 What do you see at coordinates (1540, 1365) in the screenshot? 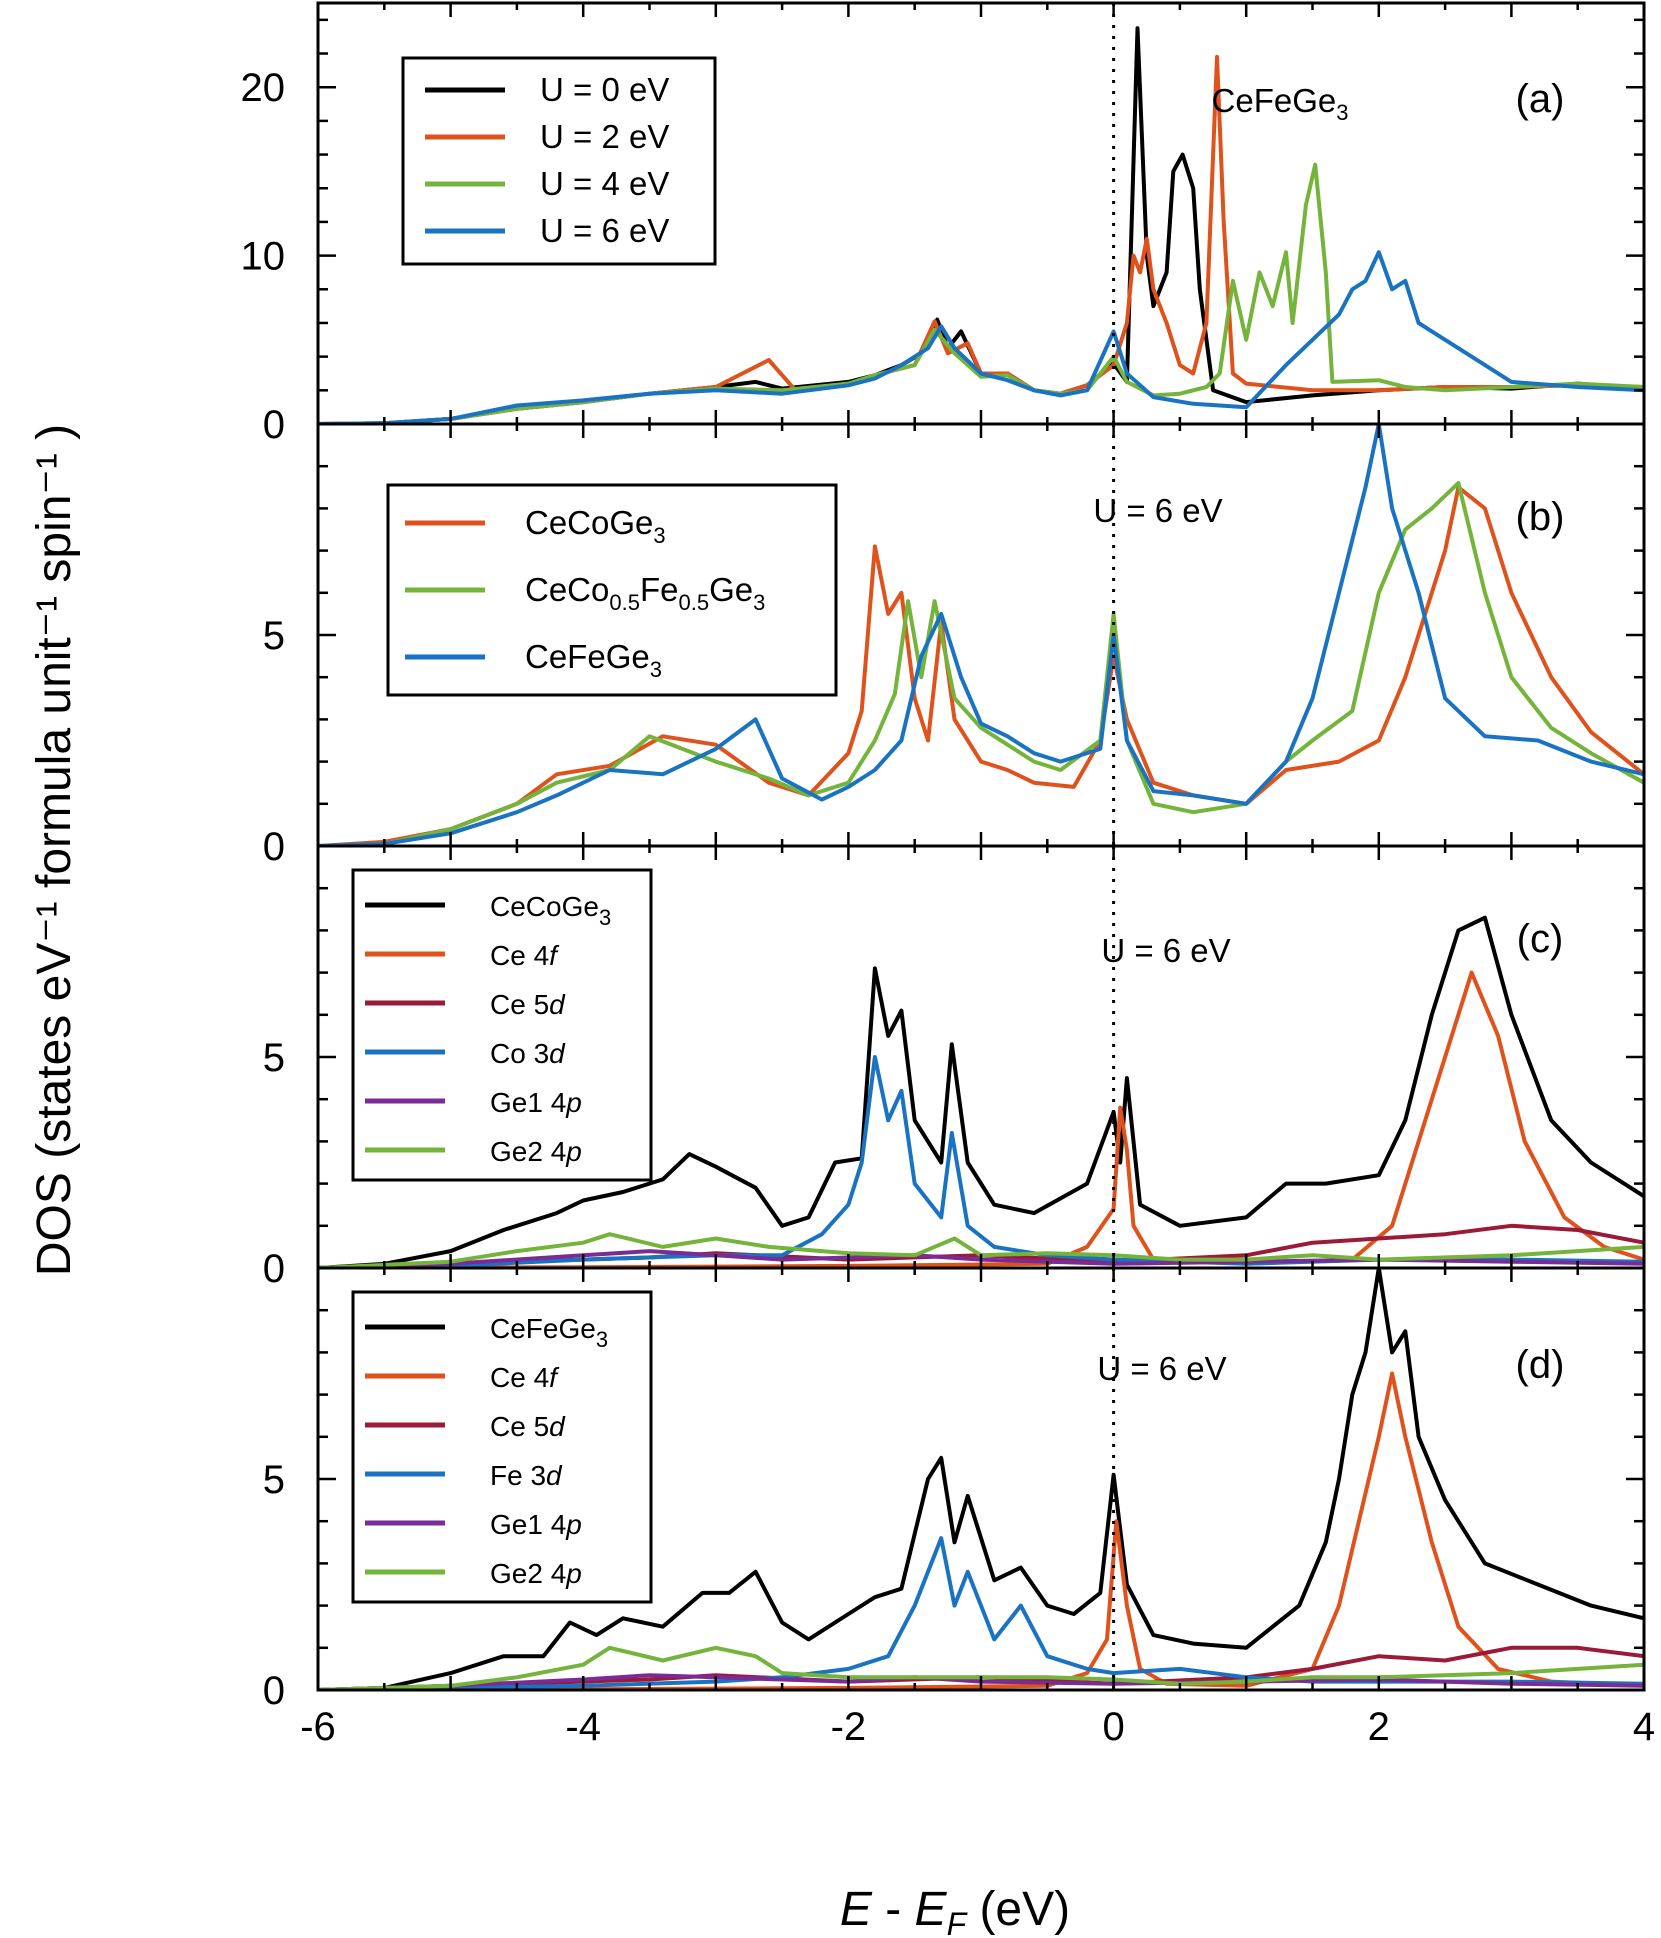
I see `panel-tag: (d)` at bounding box center [1540, 1365].